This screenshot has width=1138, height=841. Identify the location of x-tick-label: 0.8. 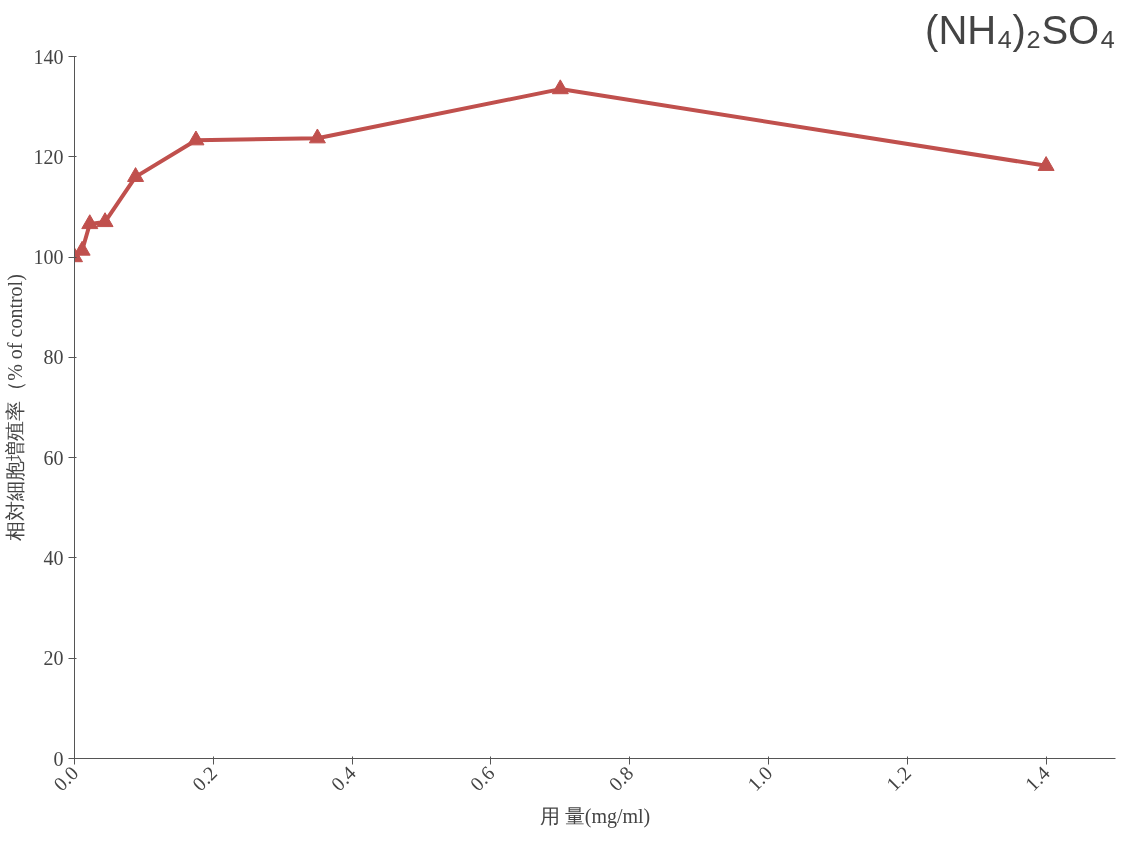
(621, 778).